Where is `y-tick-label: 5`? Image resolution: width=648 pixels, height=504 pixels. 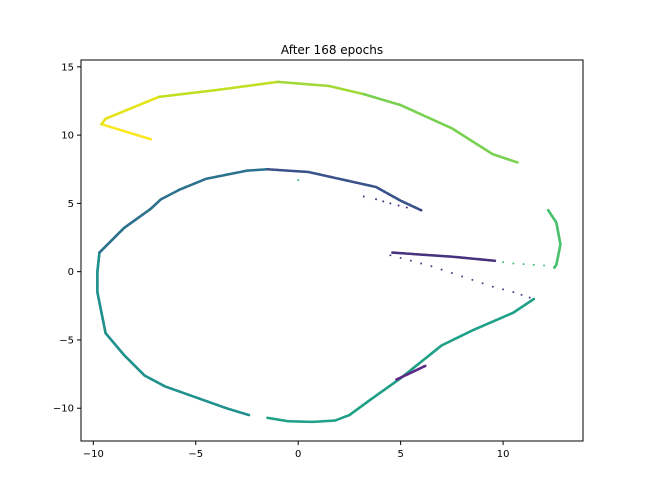
y-tick-label: 5 is located at coordinates (71, 204).